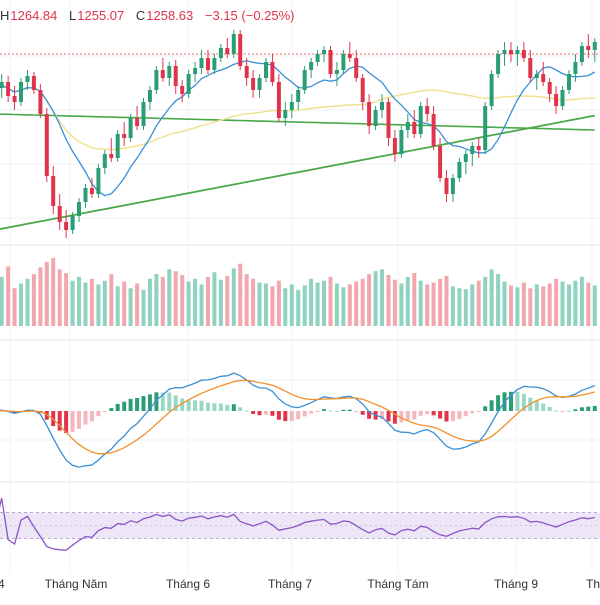  I want to click on close-label: C, so click(140, 15).